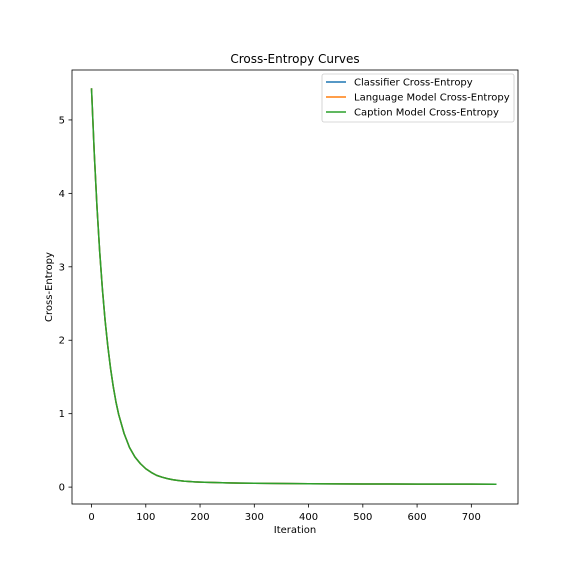 This screenshot has width=576, height=576. Describe the element at coordinates (254, 517) in the screenshot. I see `x-tick-label: 300` at that location.